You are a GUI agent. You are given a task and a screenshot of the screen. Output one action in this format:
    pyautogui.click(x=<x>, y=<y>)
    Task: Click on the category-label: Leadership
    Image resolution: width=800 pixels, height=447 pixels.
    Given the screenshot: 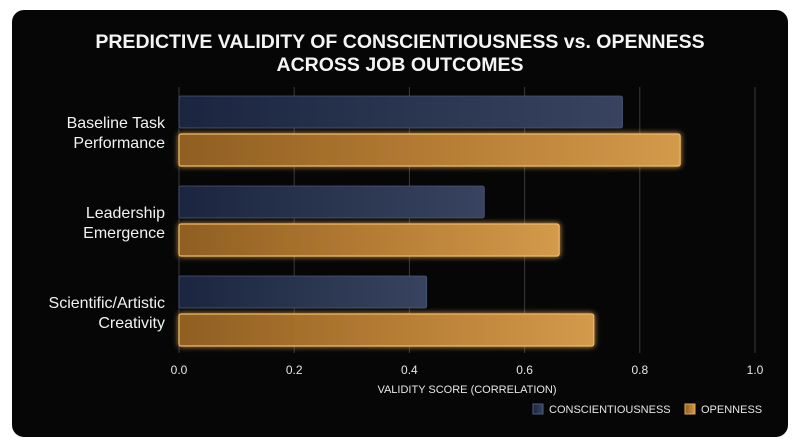 What is the action you would take?
    pyautogui.click(x=125, y=213)
    